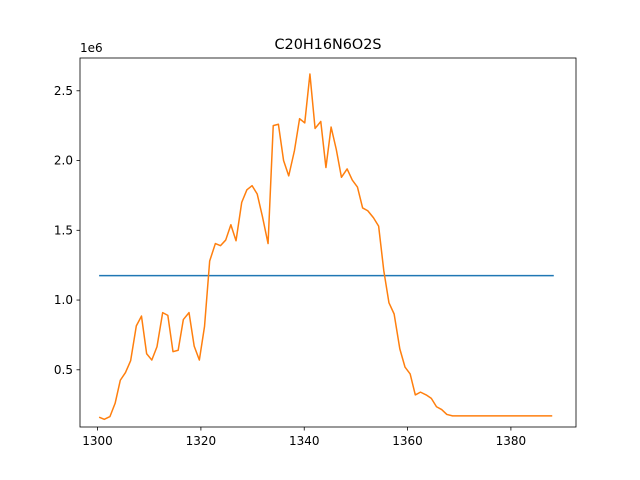 The width and height of the screenshot is (640, 480). Describe the element at coordinates (97, 441) in the screenshot. I see `x-tick-label: 1300` at that location.